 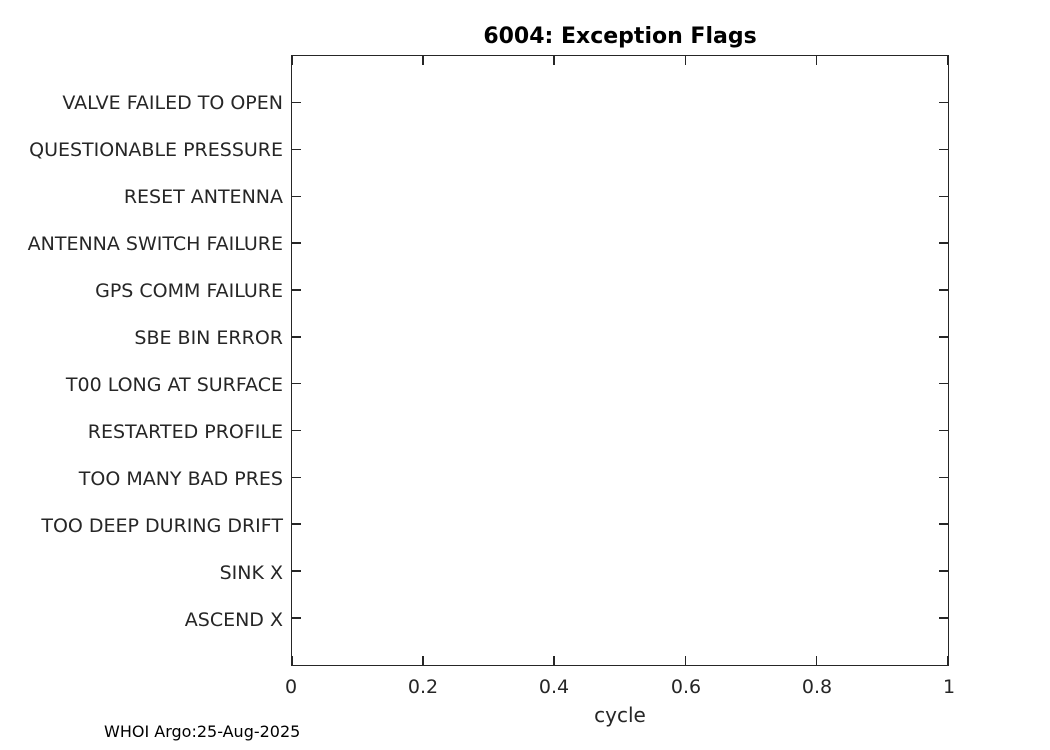 I want to click on y-tick-label: SBE BIN ERROR, so click(x=208, y=338).